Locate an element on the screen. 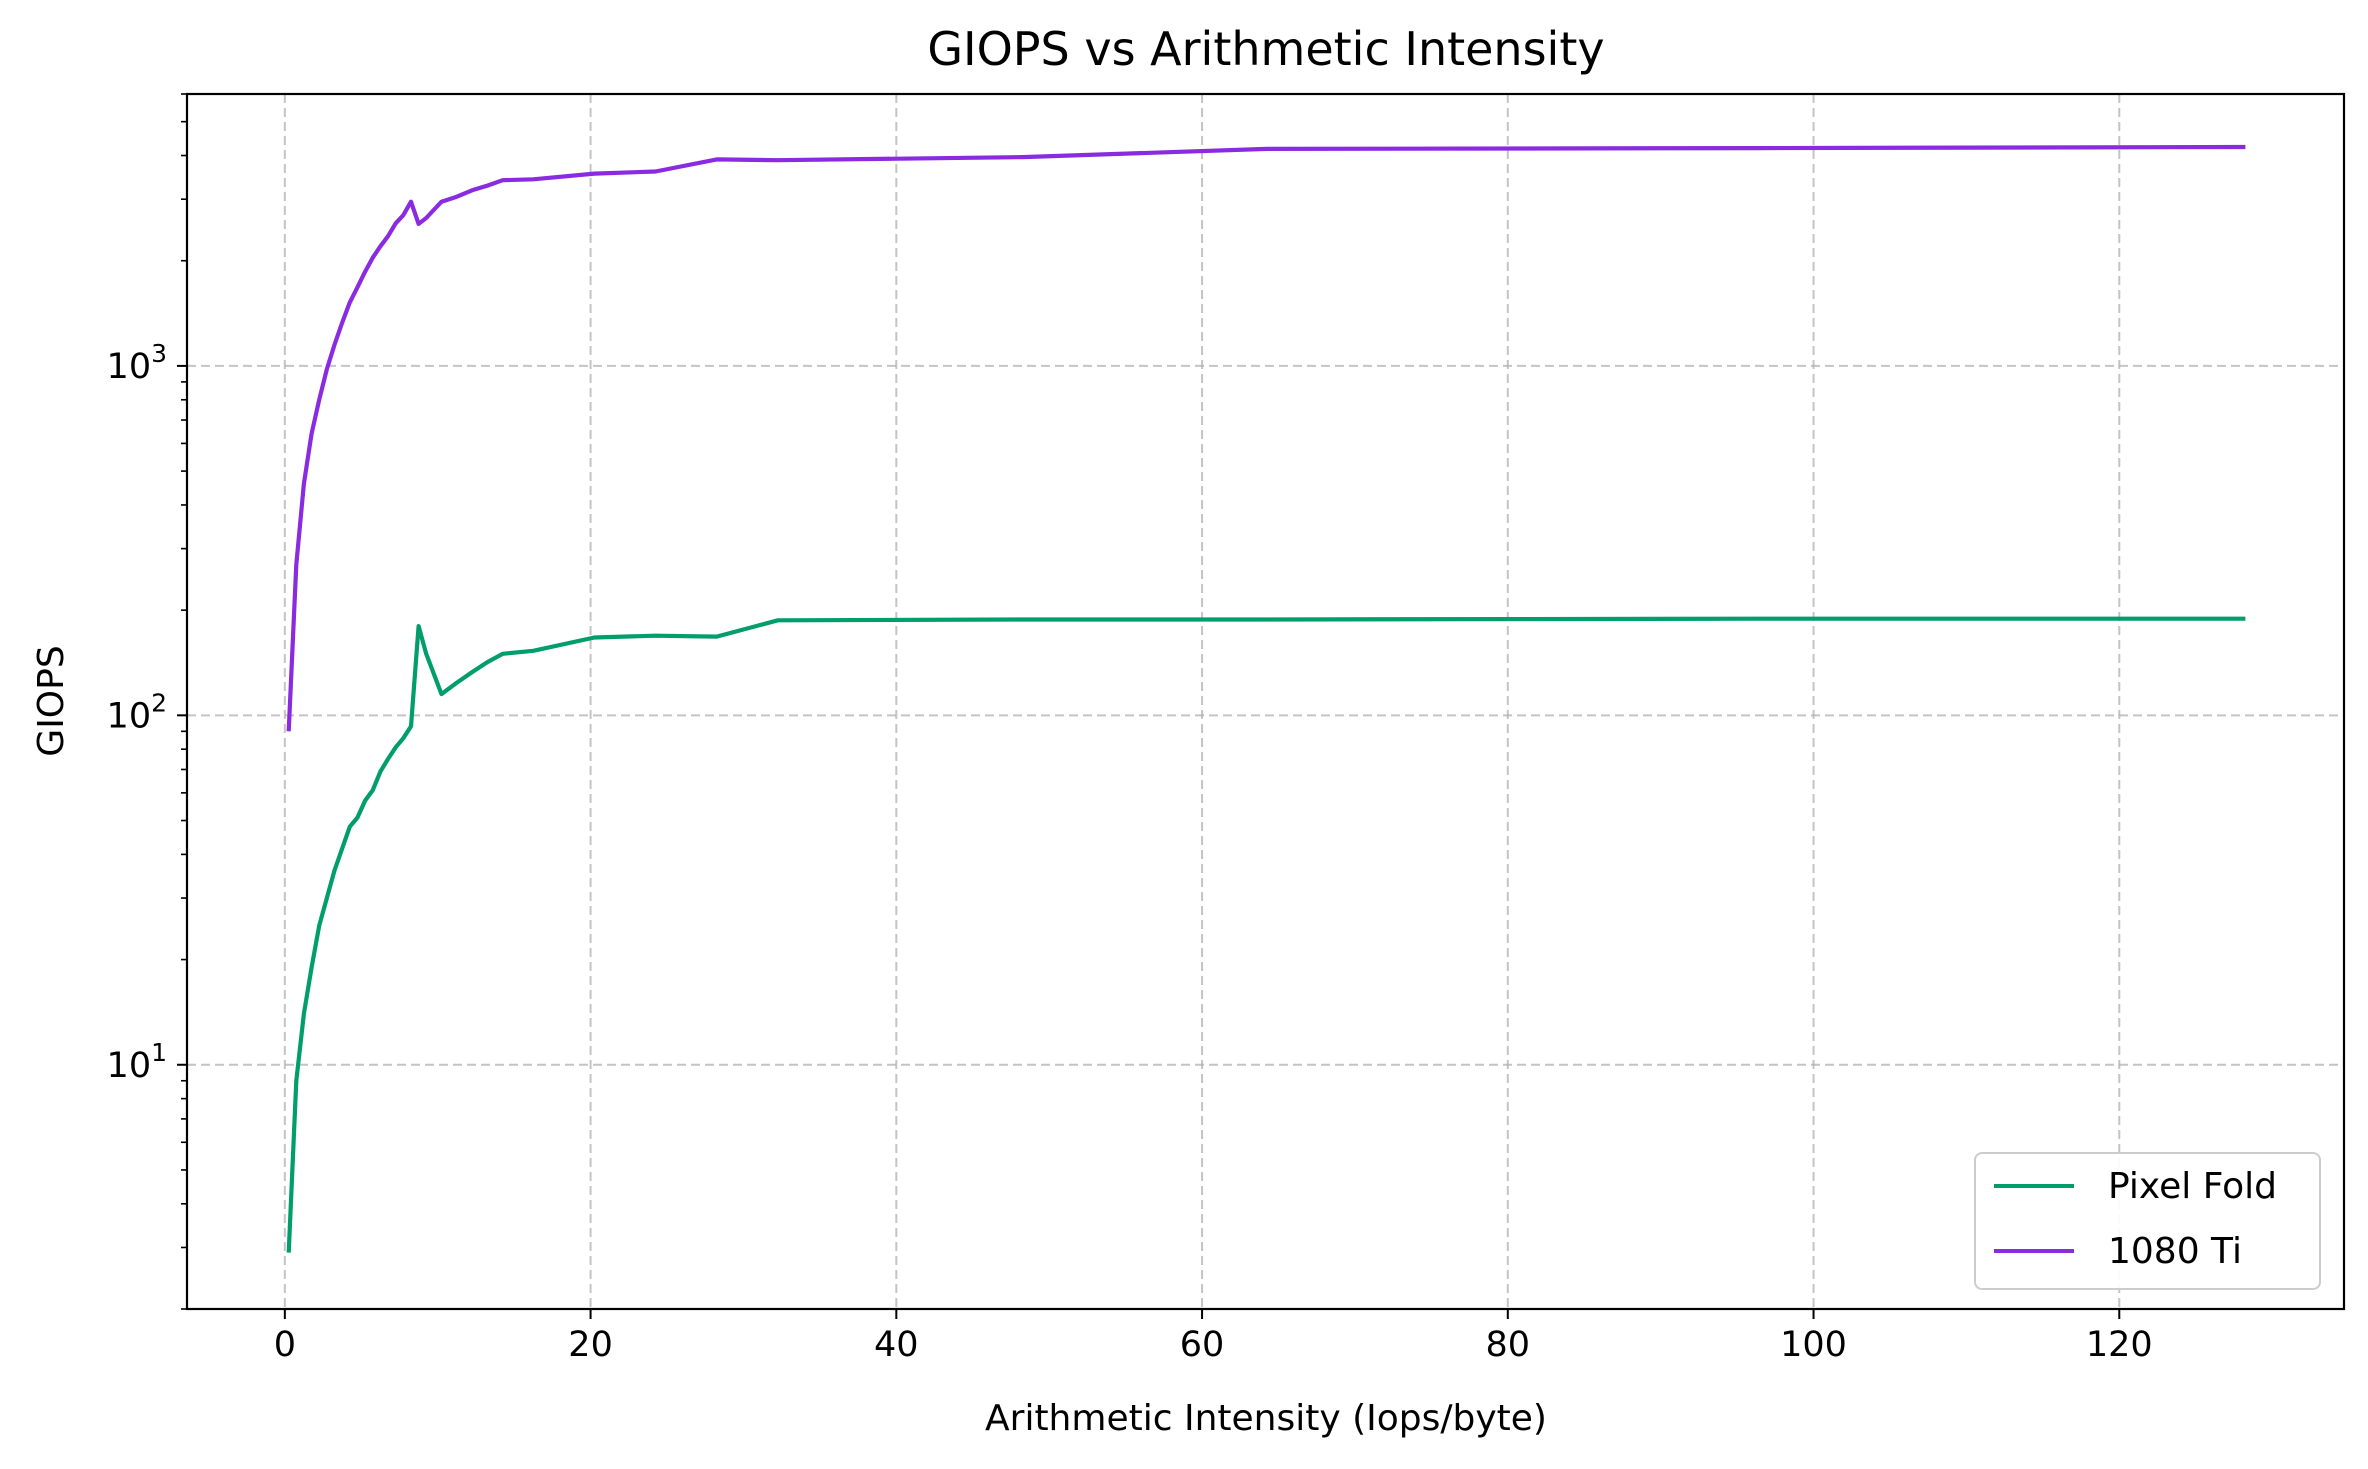 The width and height of the screenshot is (2368, 1469). y-tick-label: 10² is located at coordinates (137, 712).